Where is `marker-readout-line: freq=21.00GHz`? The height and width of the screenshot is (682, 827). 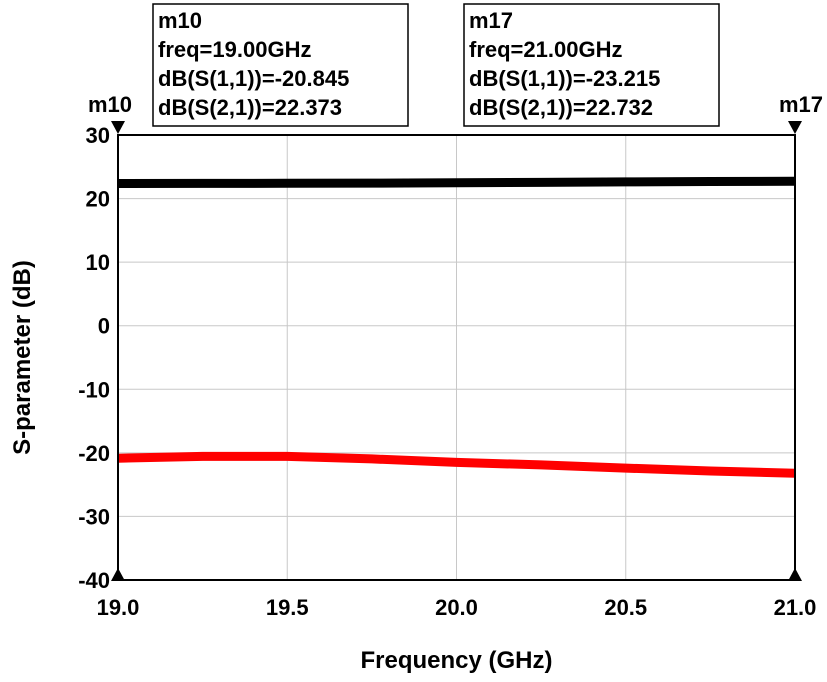 marker-readout-line: freq=21.00GHz is located at coordinates (545, 49).